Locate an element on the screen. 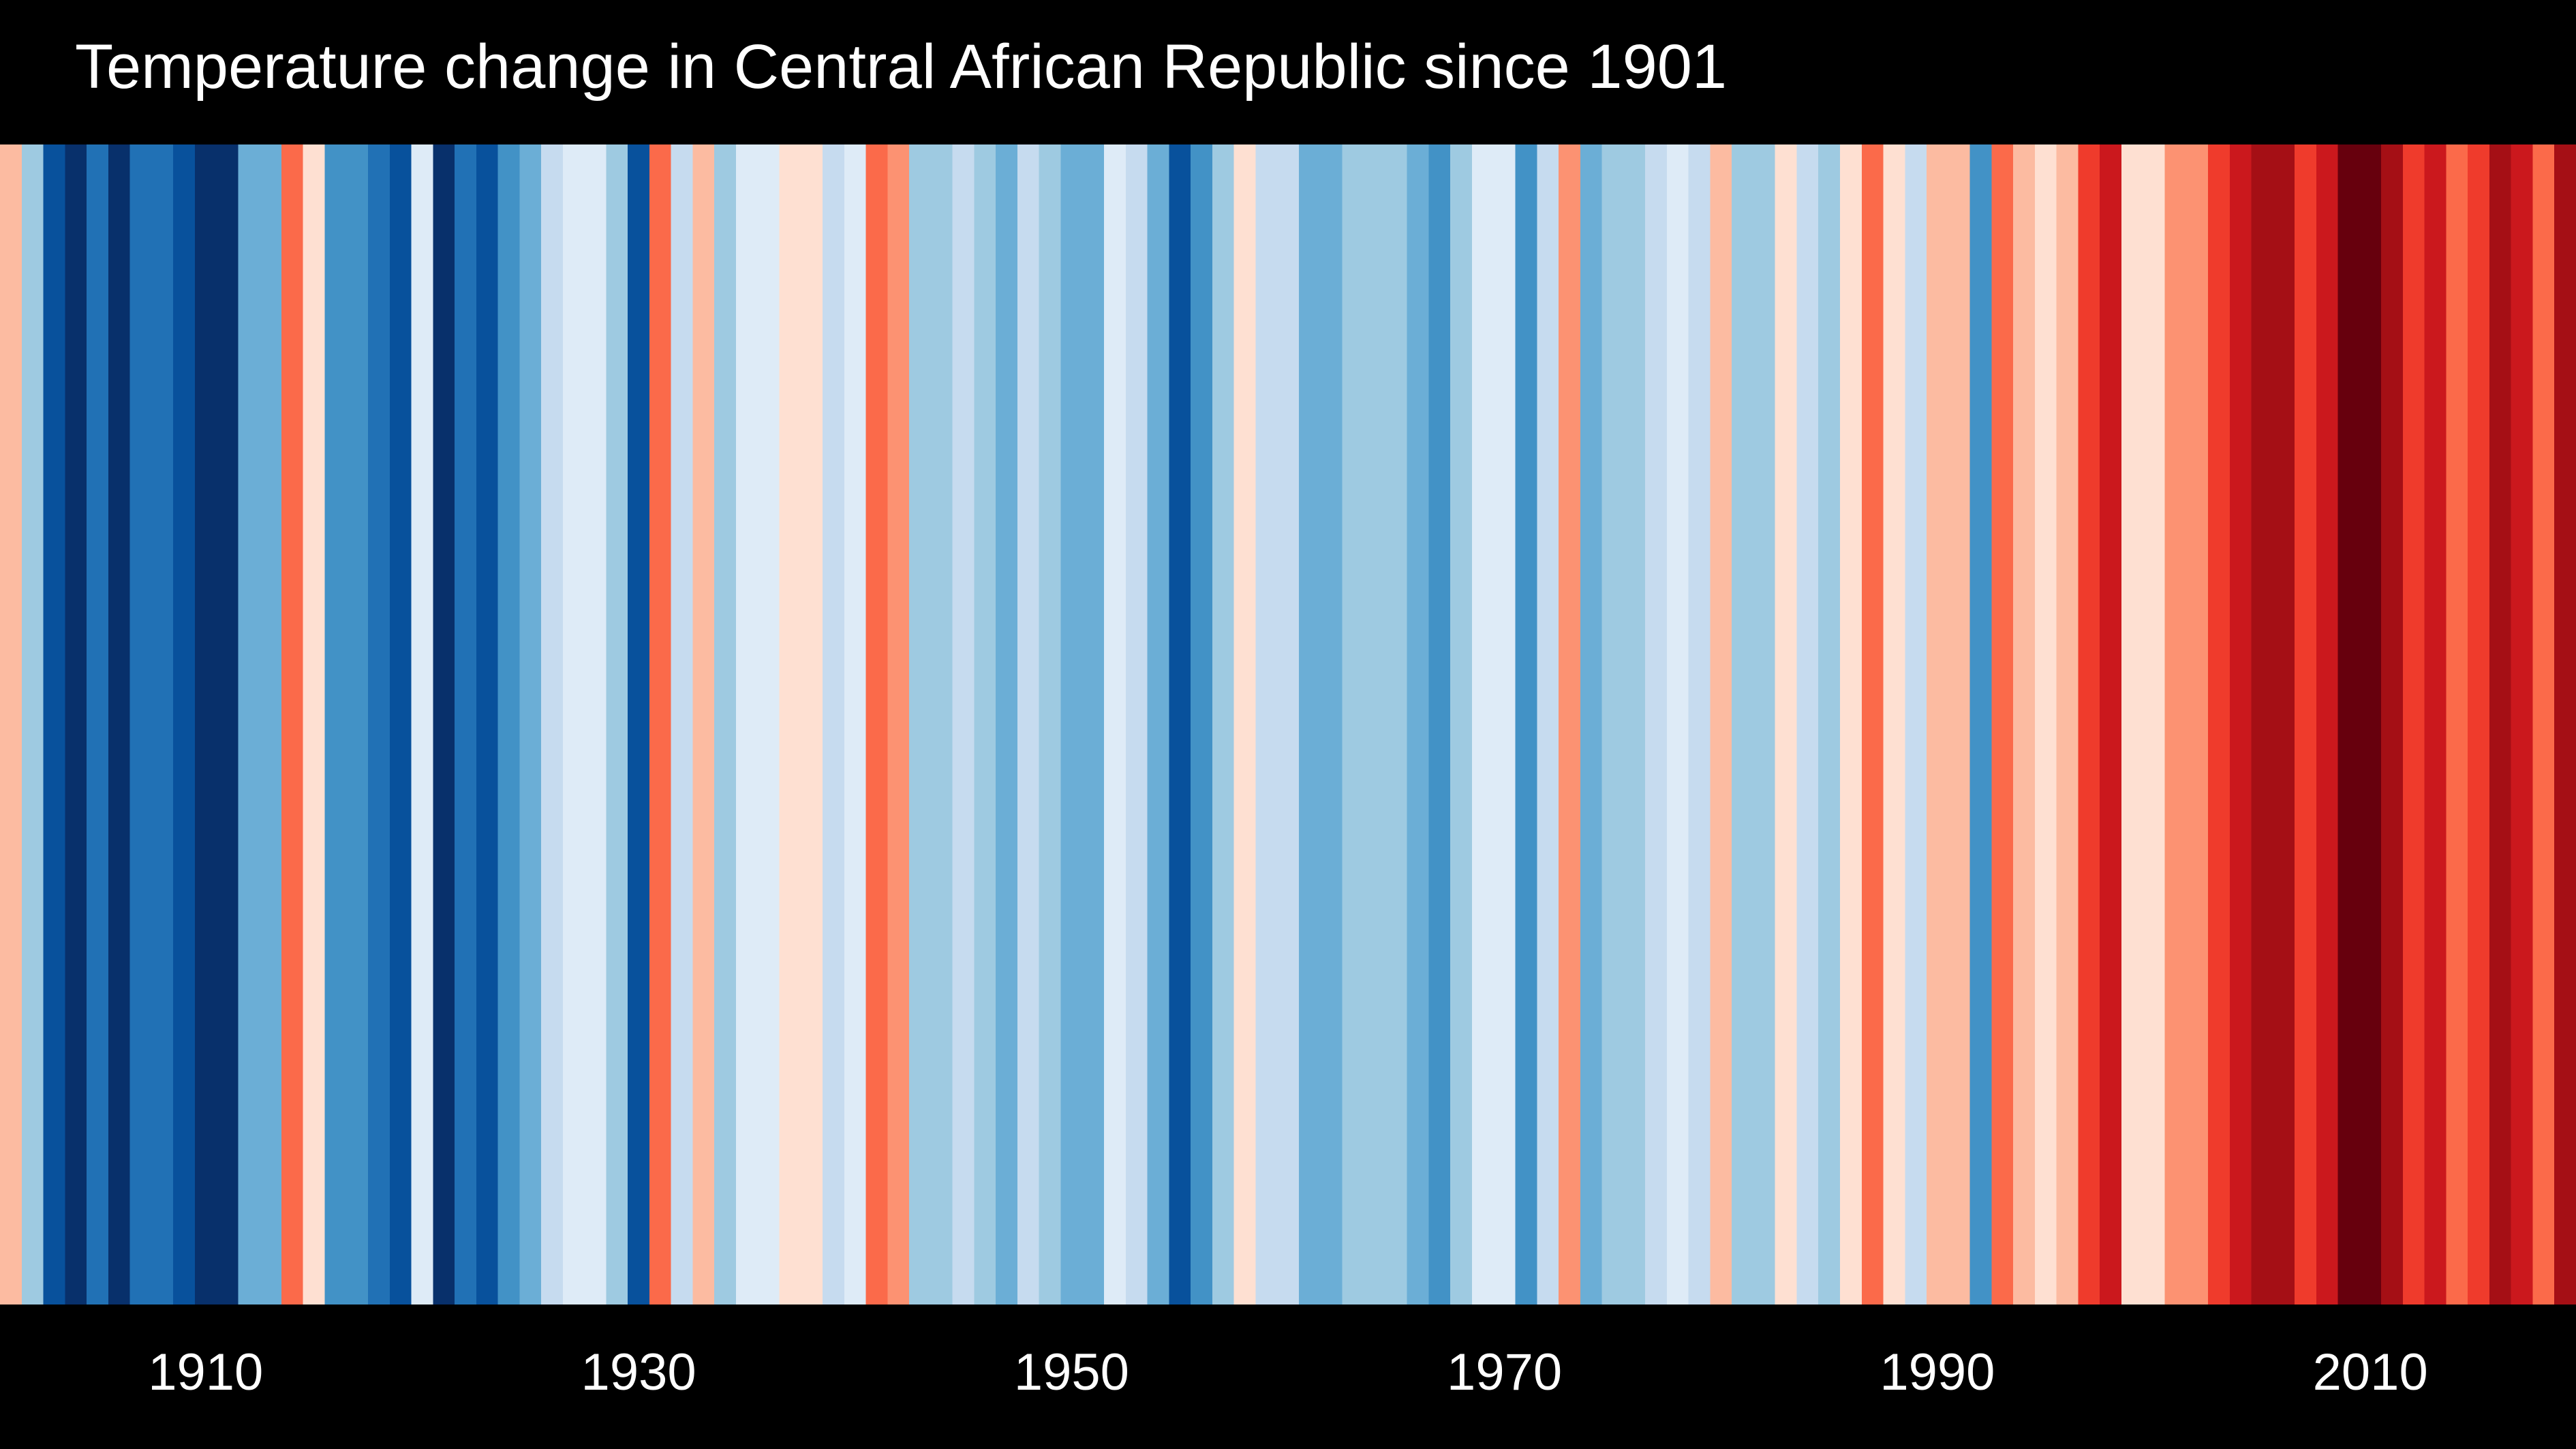  stripe-1953 is located at coordinates (1136, 724).